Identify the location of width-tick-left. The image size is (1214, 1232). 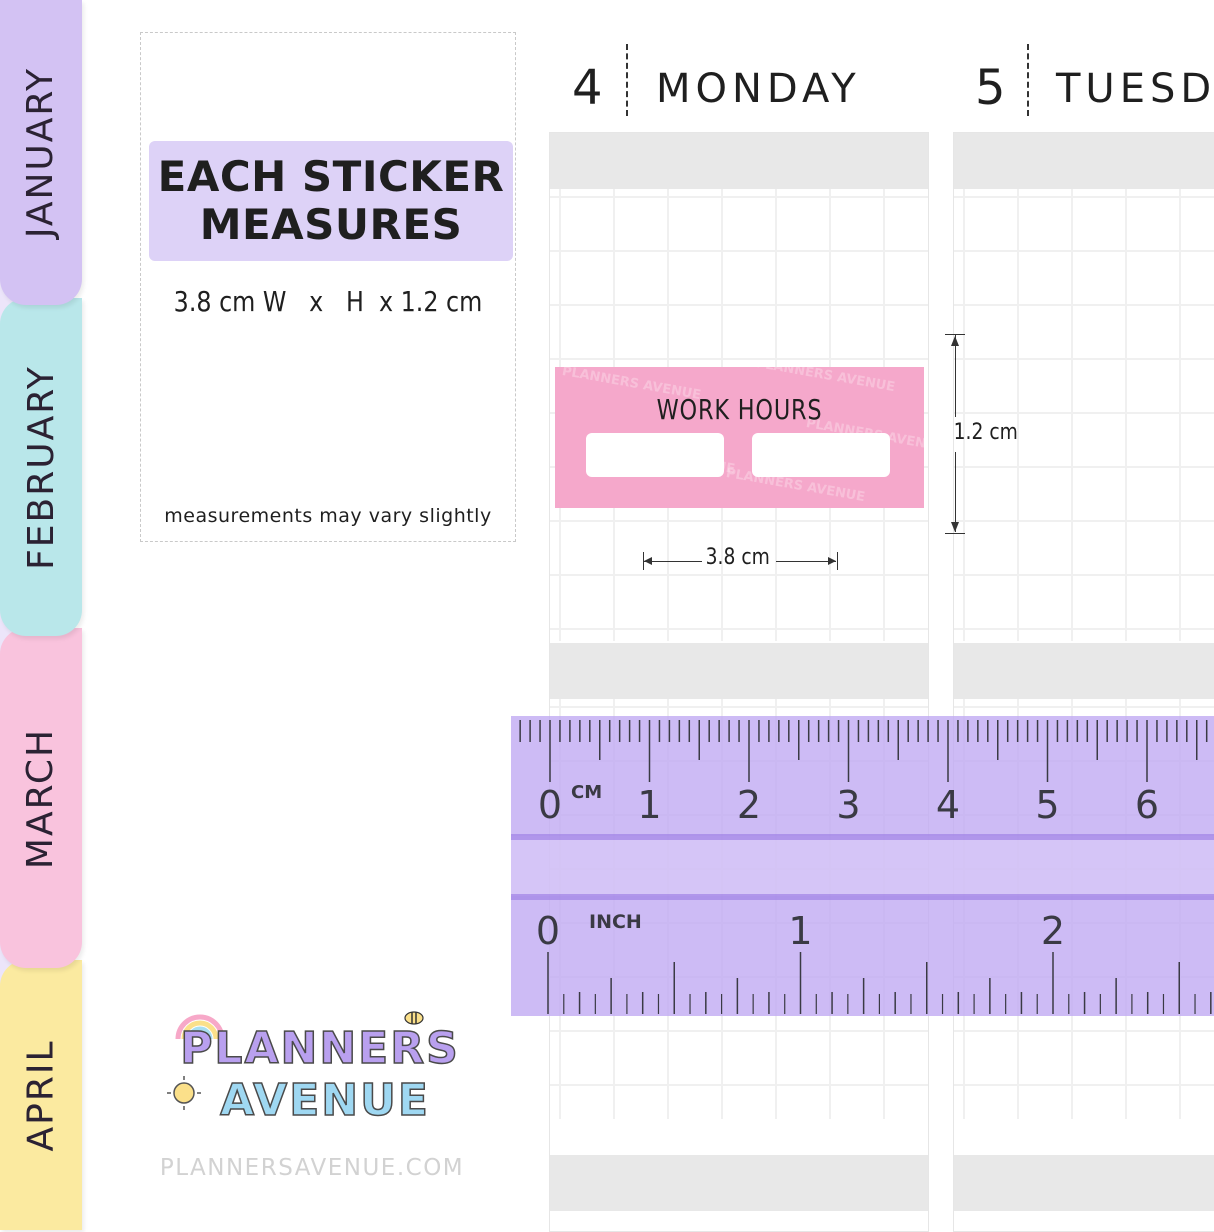
(643, 561).